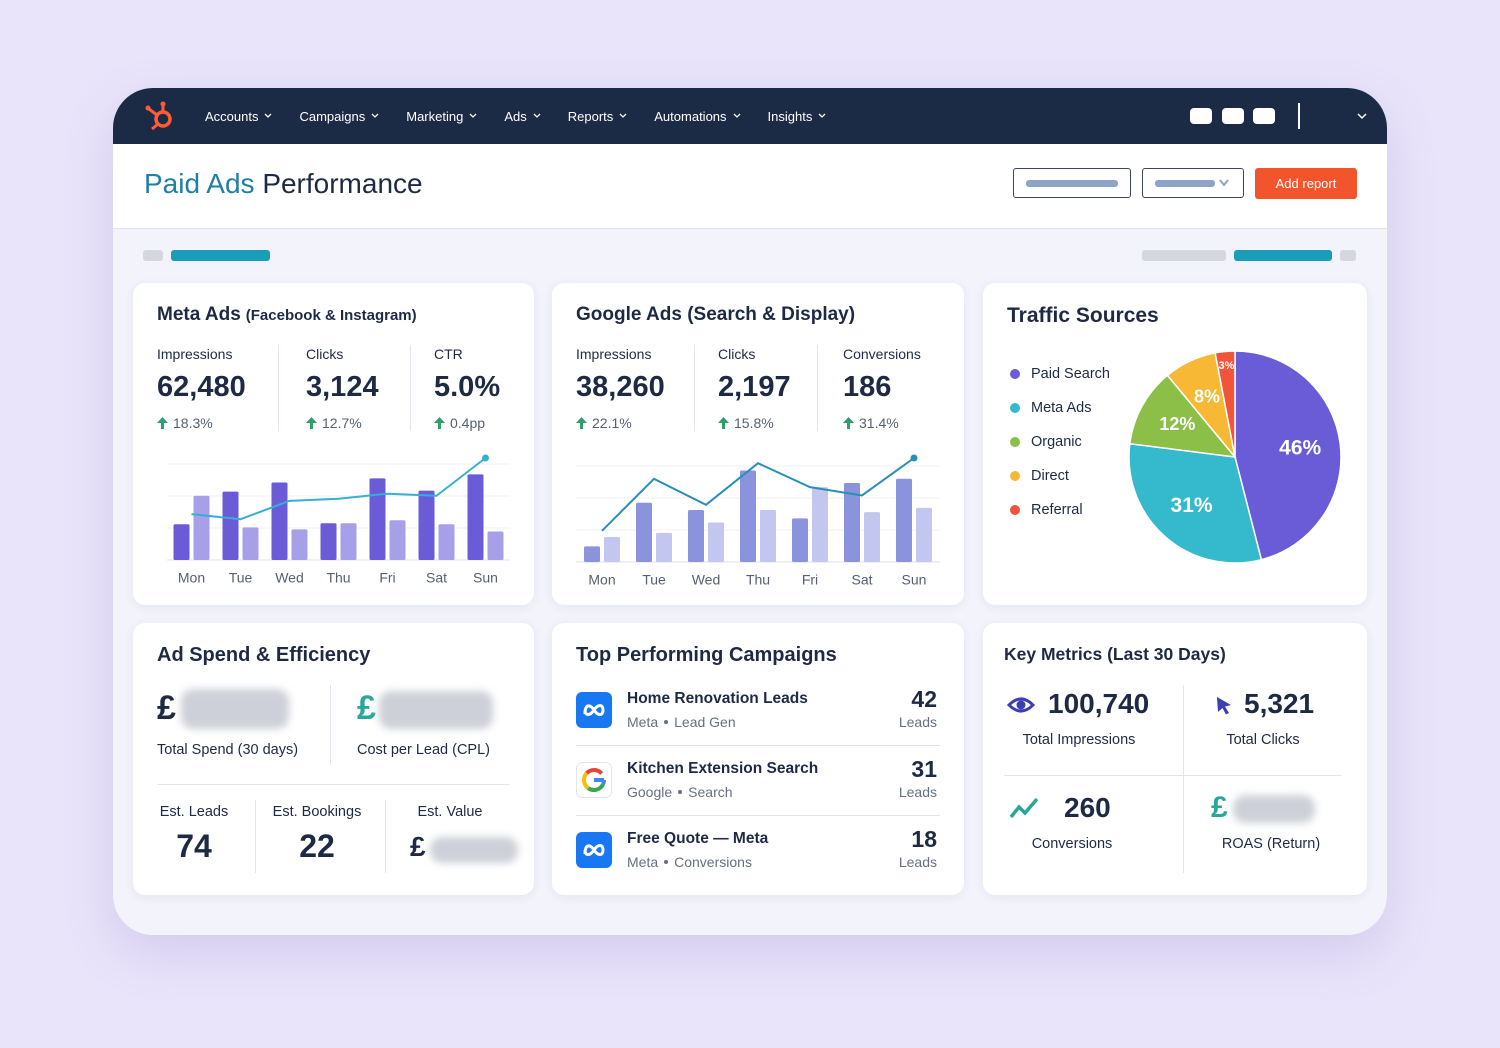  What do you see at coordinates (598, 116) in the screenshot?
I see `nav-item: Reports` at bounding box center [598, 116].